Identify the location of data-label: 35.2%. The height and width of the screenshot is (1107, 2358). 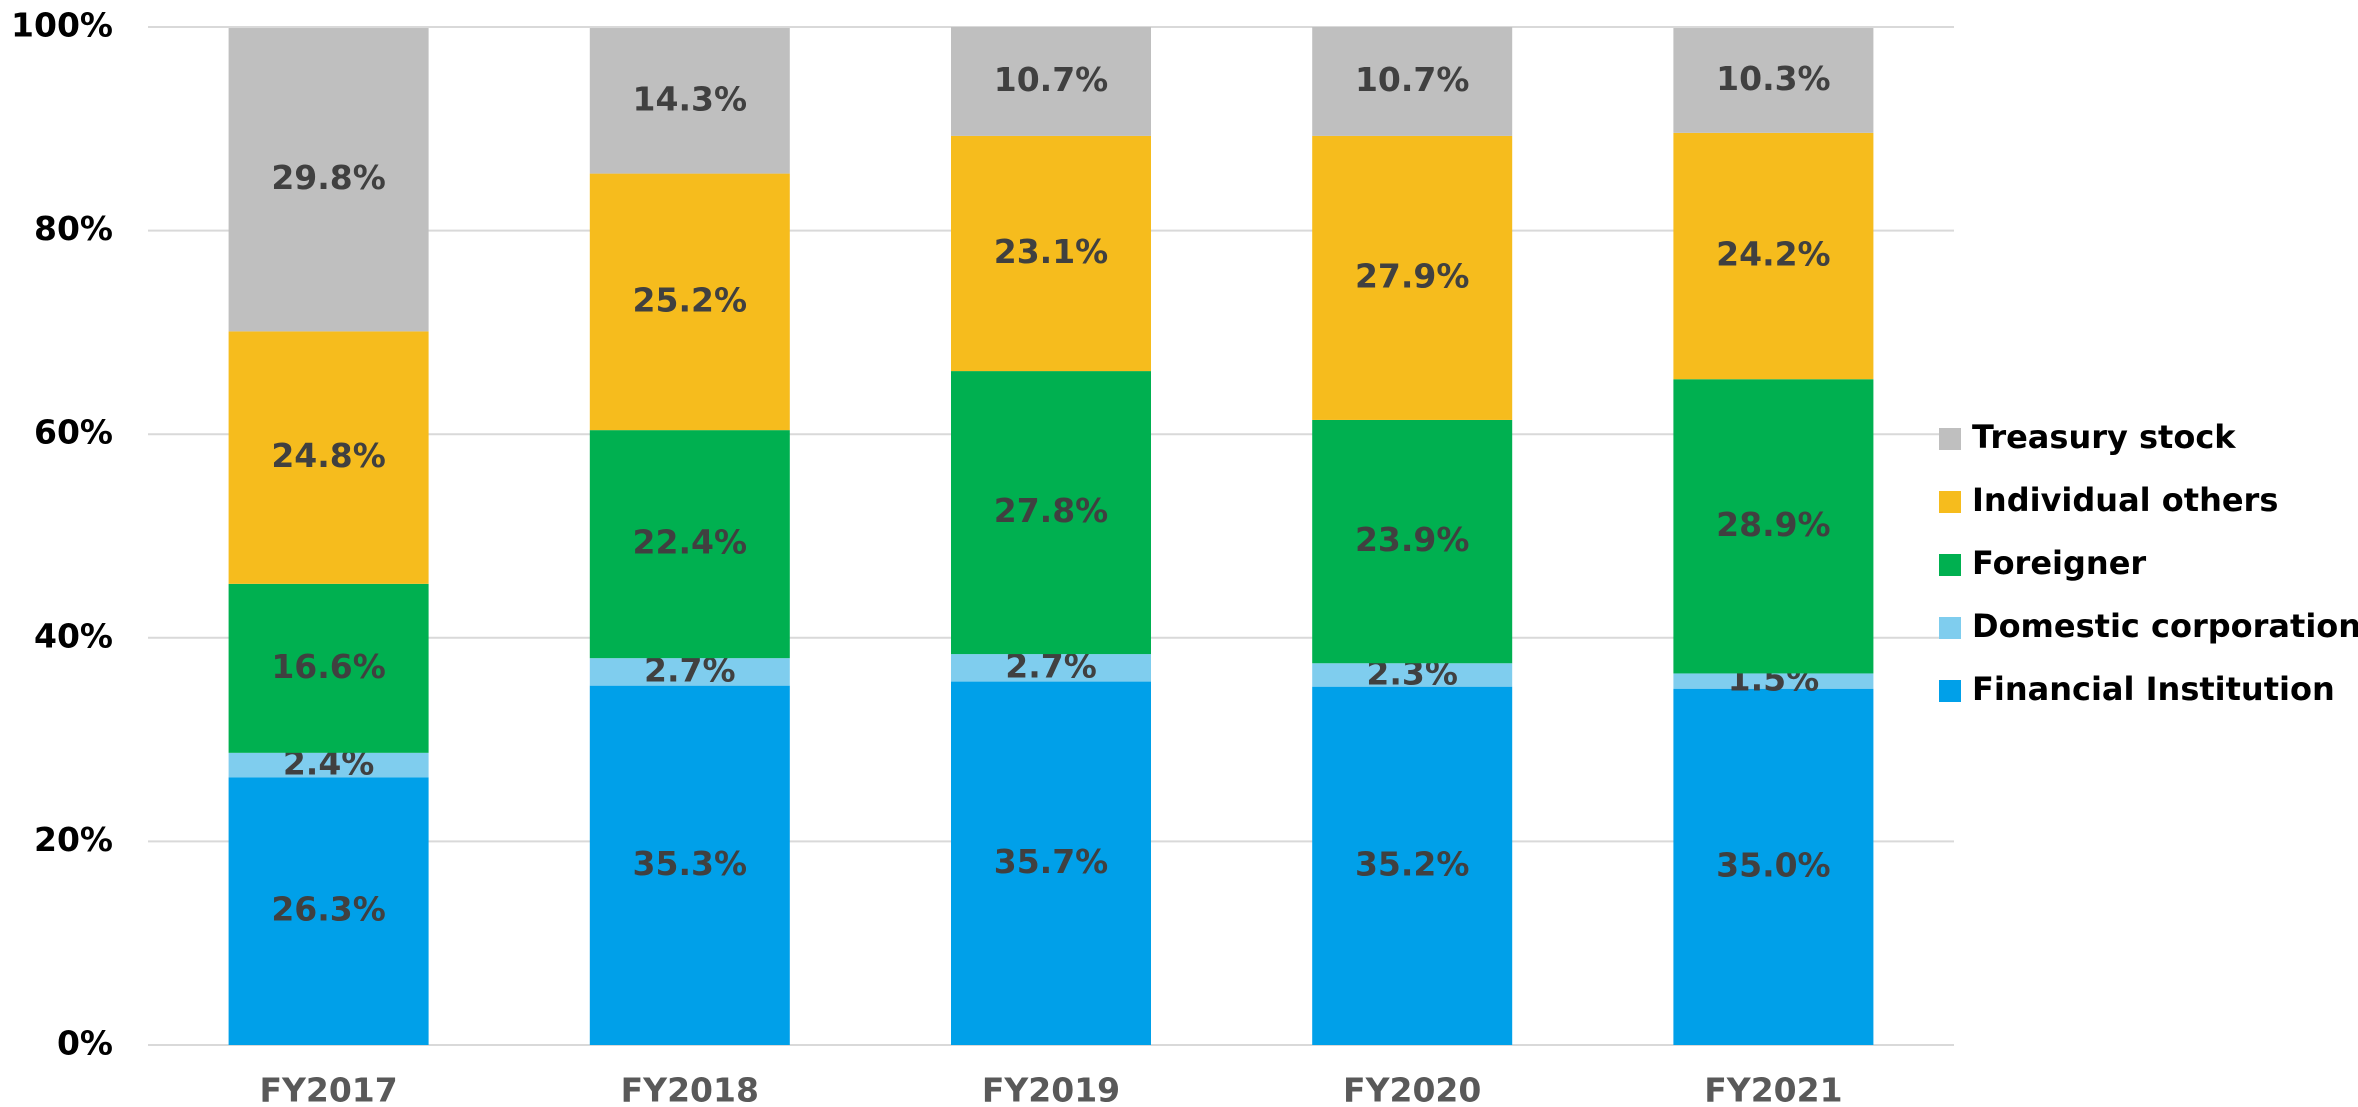
(1412, 863).